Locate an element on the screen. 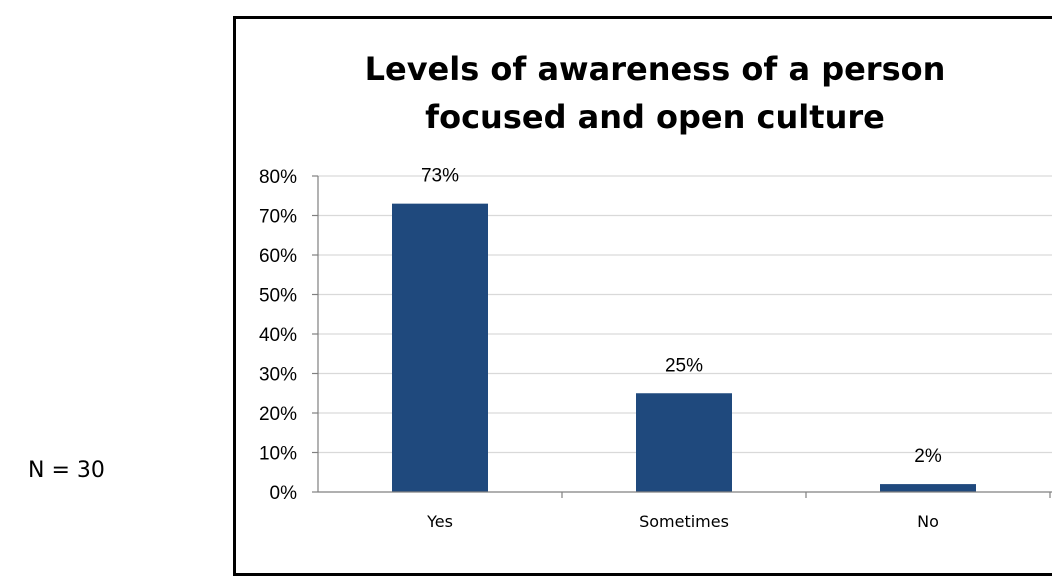 This screenshot has height=576, width=1052. category-label-sometimes: Sometimes is located at coordinates (684, 521).